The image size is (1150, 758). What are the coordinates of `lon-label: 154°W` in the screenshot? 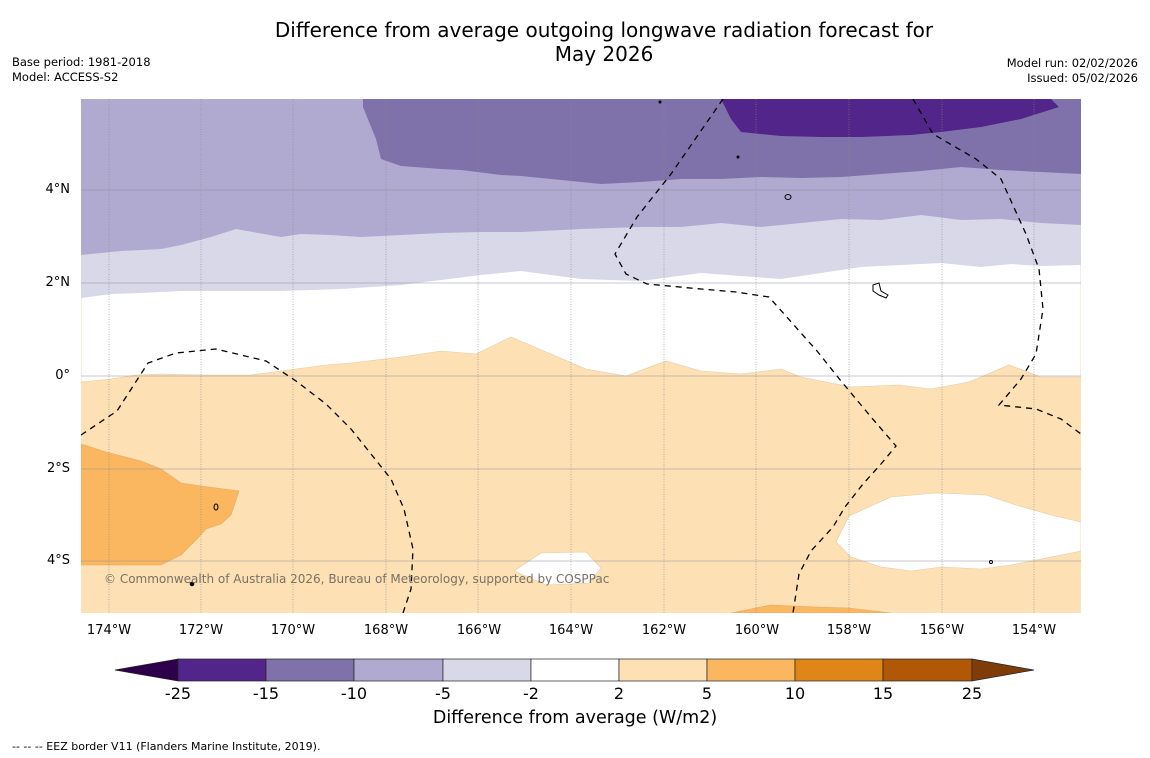 It's located at (1034, 630).